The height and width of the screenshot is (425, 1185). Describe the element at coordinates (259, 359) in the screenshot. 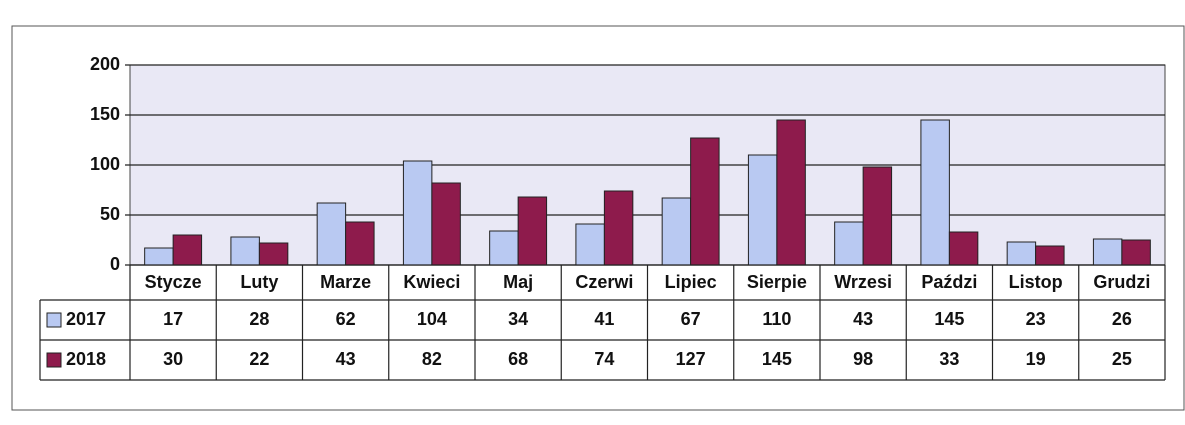

I see `table-value: 22` at that location.